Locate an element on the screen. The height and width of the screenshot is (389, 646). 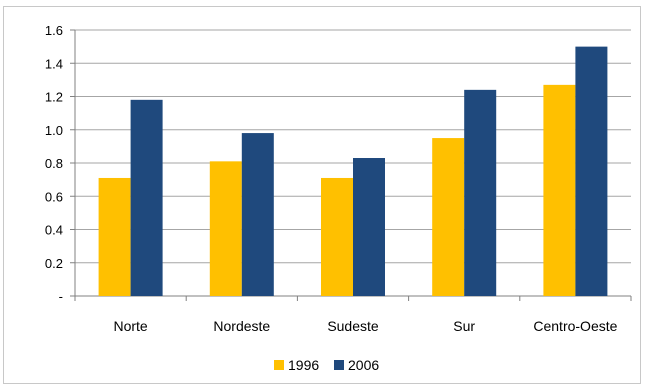
y-tick-label: 1.6 is located at coordinates (54, 30).